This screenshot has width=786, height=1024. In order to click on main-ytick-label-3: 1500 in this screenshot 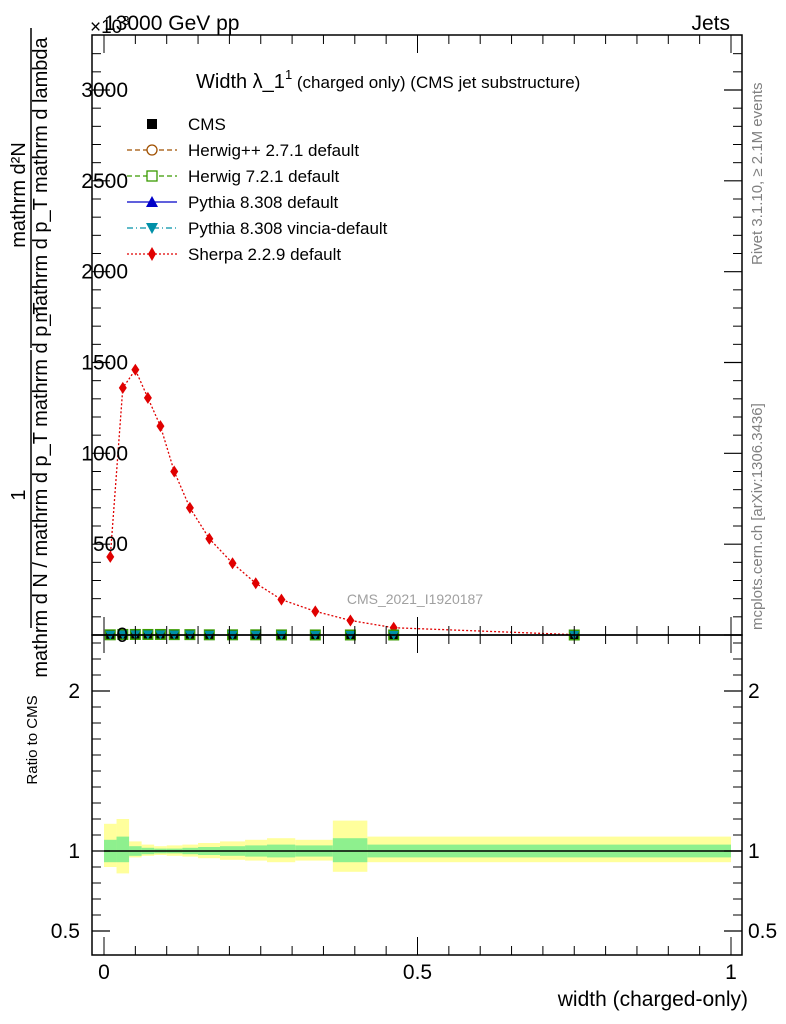, I will do `click(104, 363)`.